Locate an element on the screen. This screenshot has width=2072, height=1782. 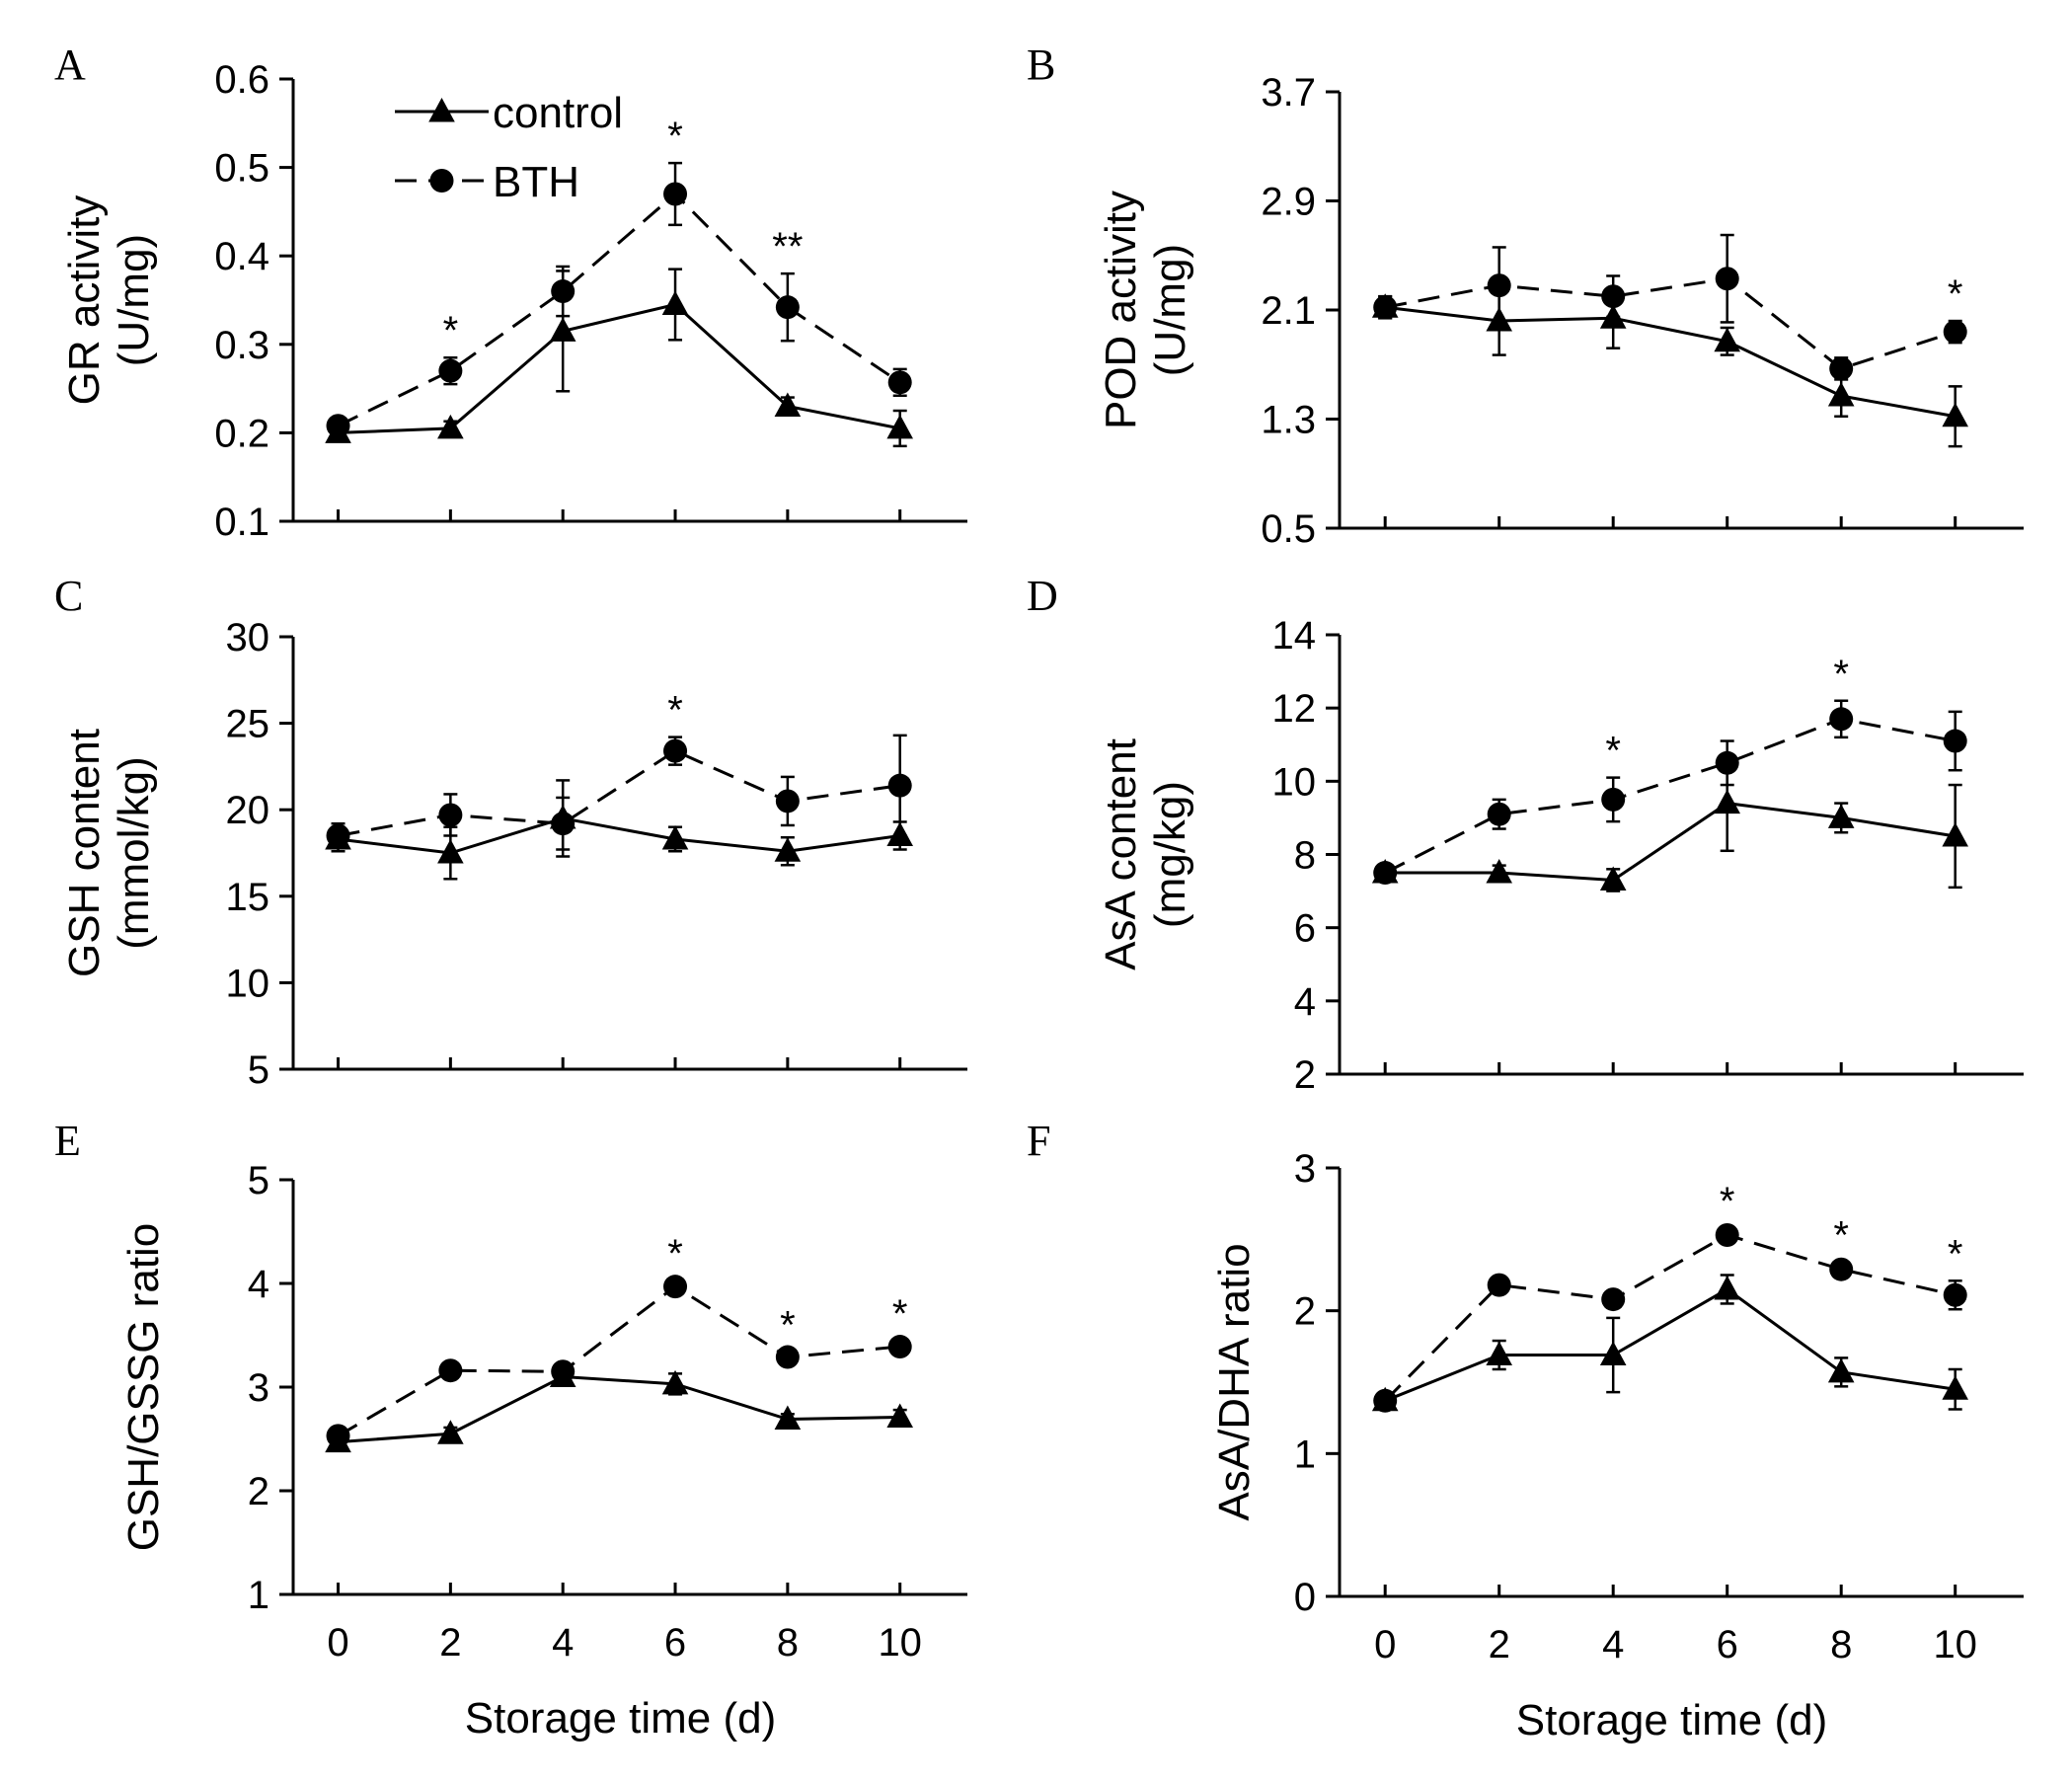
panel-letter: C is located at coordinates (68, 596).